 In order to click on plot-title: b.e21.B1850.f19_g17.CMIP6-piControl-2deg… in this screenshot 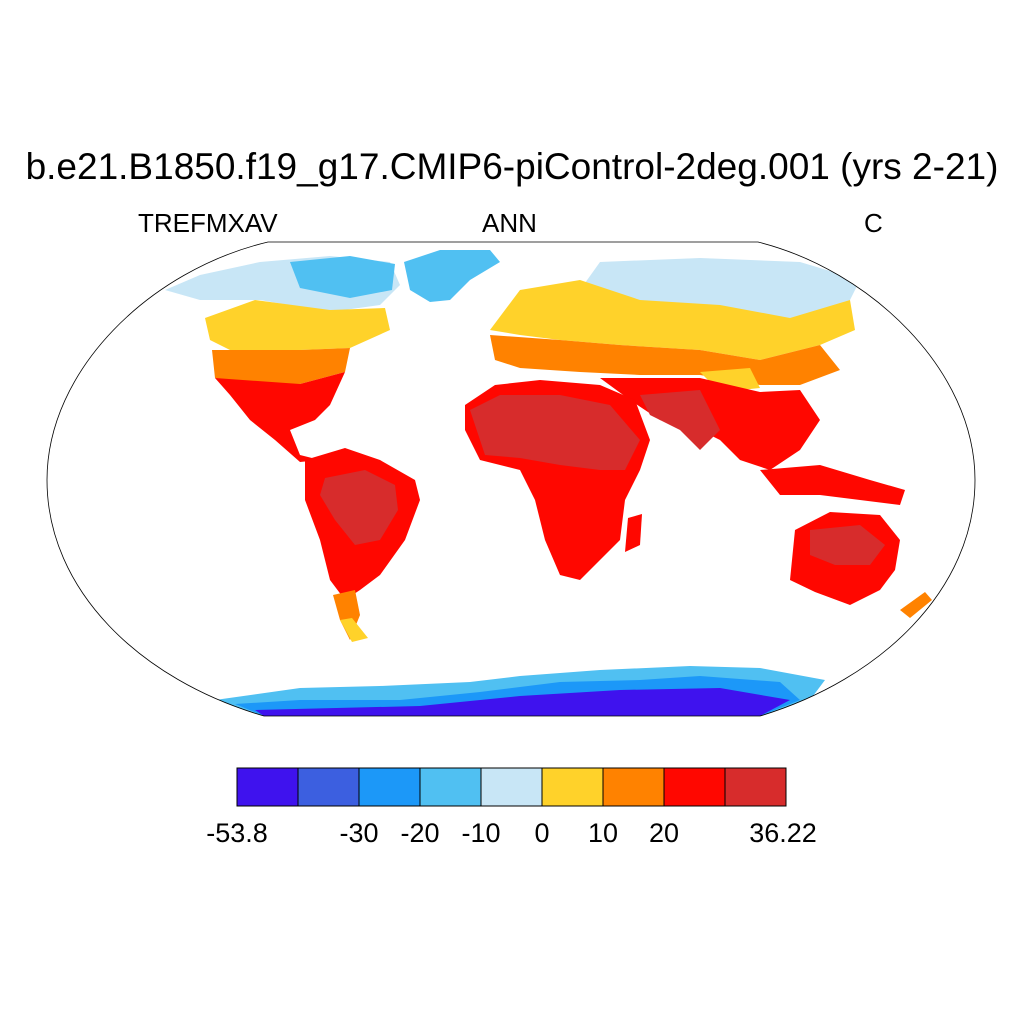, I will do `click(512, 166)`.